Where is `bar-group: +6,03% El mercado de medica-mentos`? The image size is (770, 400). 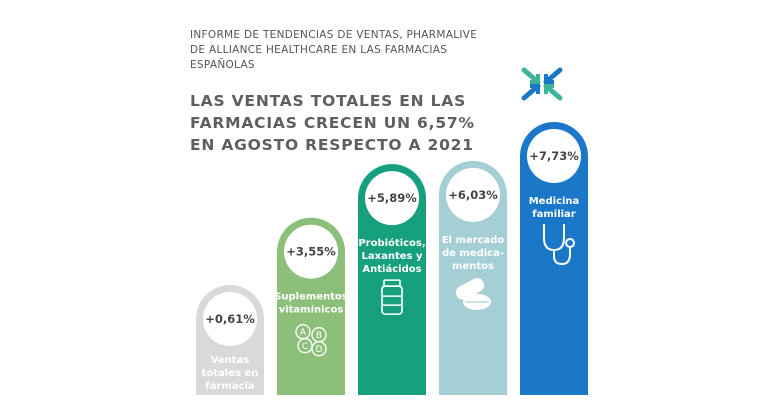 bar-group: +6,03% El mercado de medica-mentos is located at coordinates (473, 277).